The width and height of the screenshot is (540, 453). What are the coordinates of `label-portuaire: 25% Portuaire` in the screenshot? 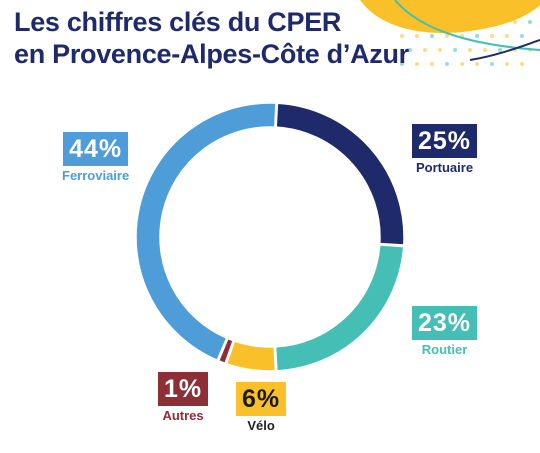 It's located at (445, 150).